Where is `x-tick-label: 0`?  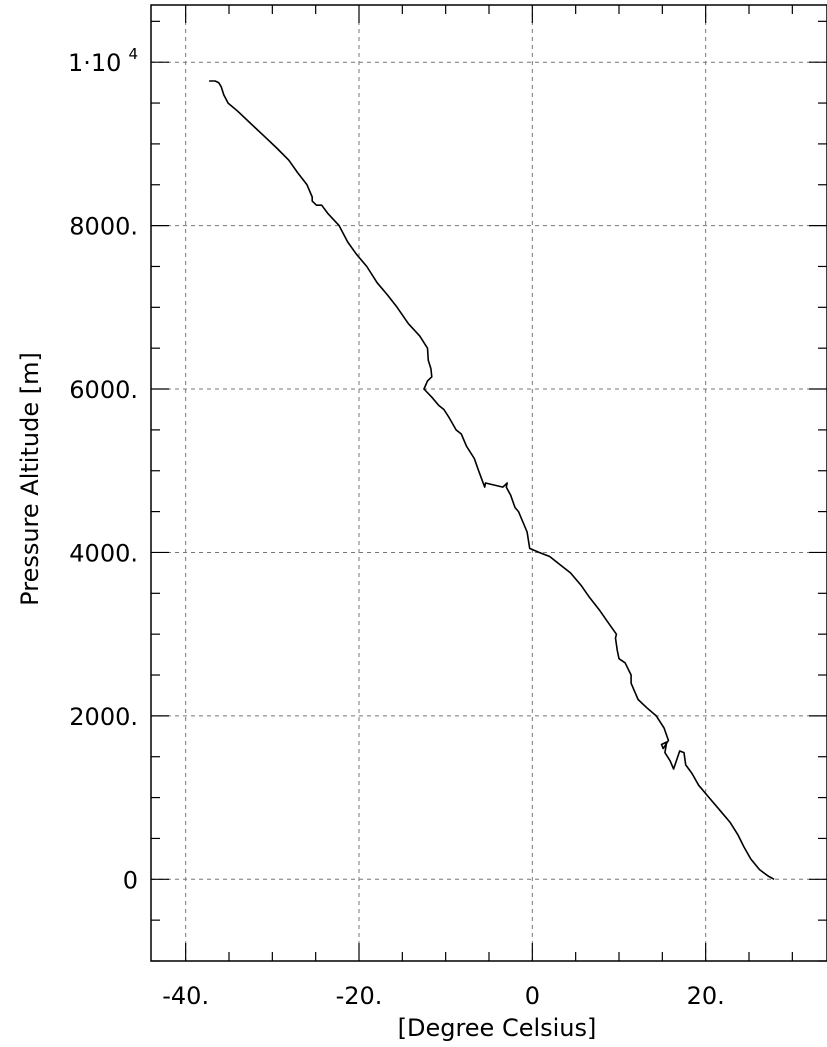
x-tick-label: 0 is located at coordinates (532, 996).